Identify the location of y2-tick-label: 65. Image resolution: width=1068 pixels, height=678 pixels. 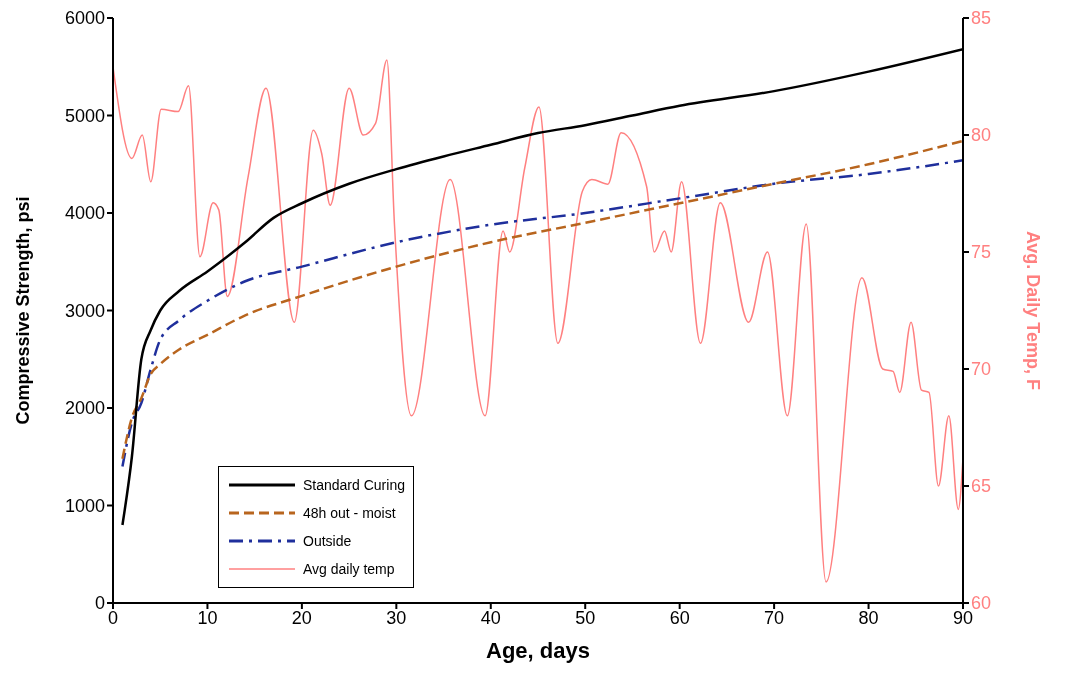
(981, 486).